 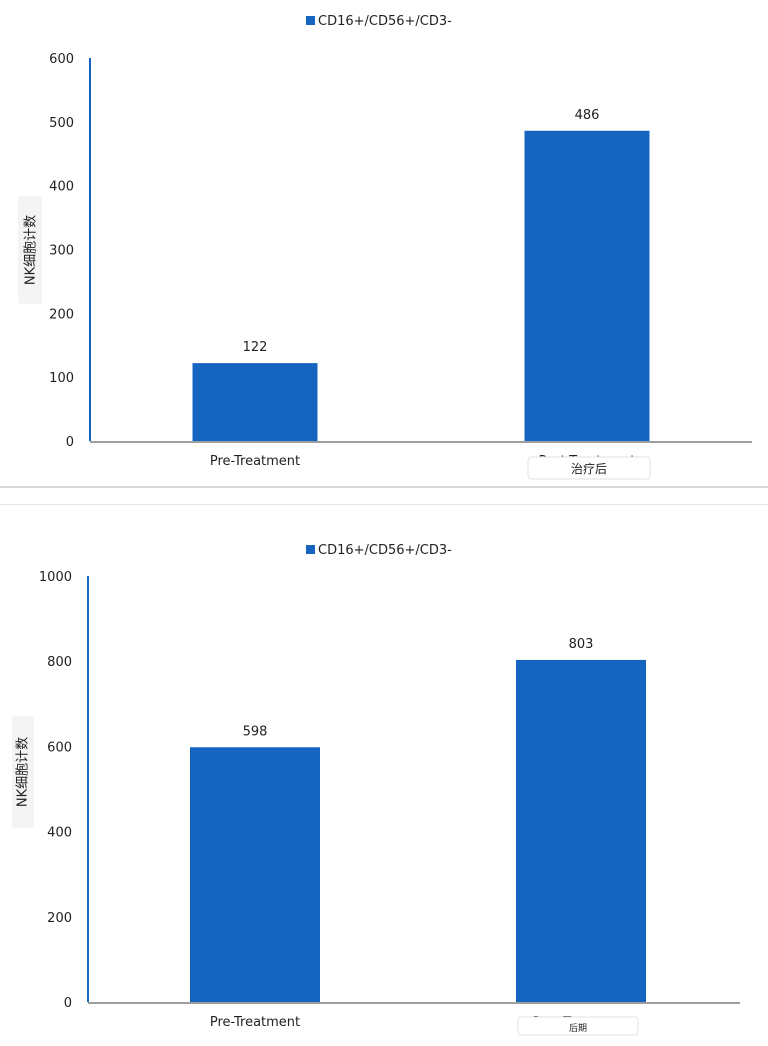 I want to click on y-tick-label: 100, so click(x=61, y=378).